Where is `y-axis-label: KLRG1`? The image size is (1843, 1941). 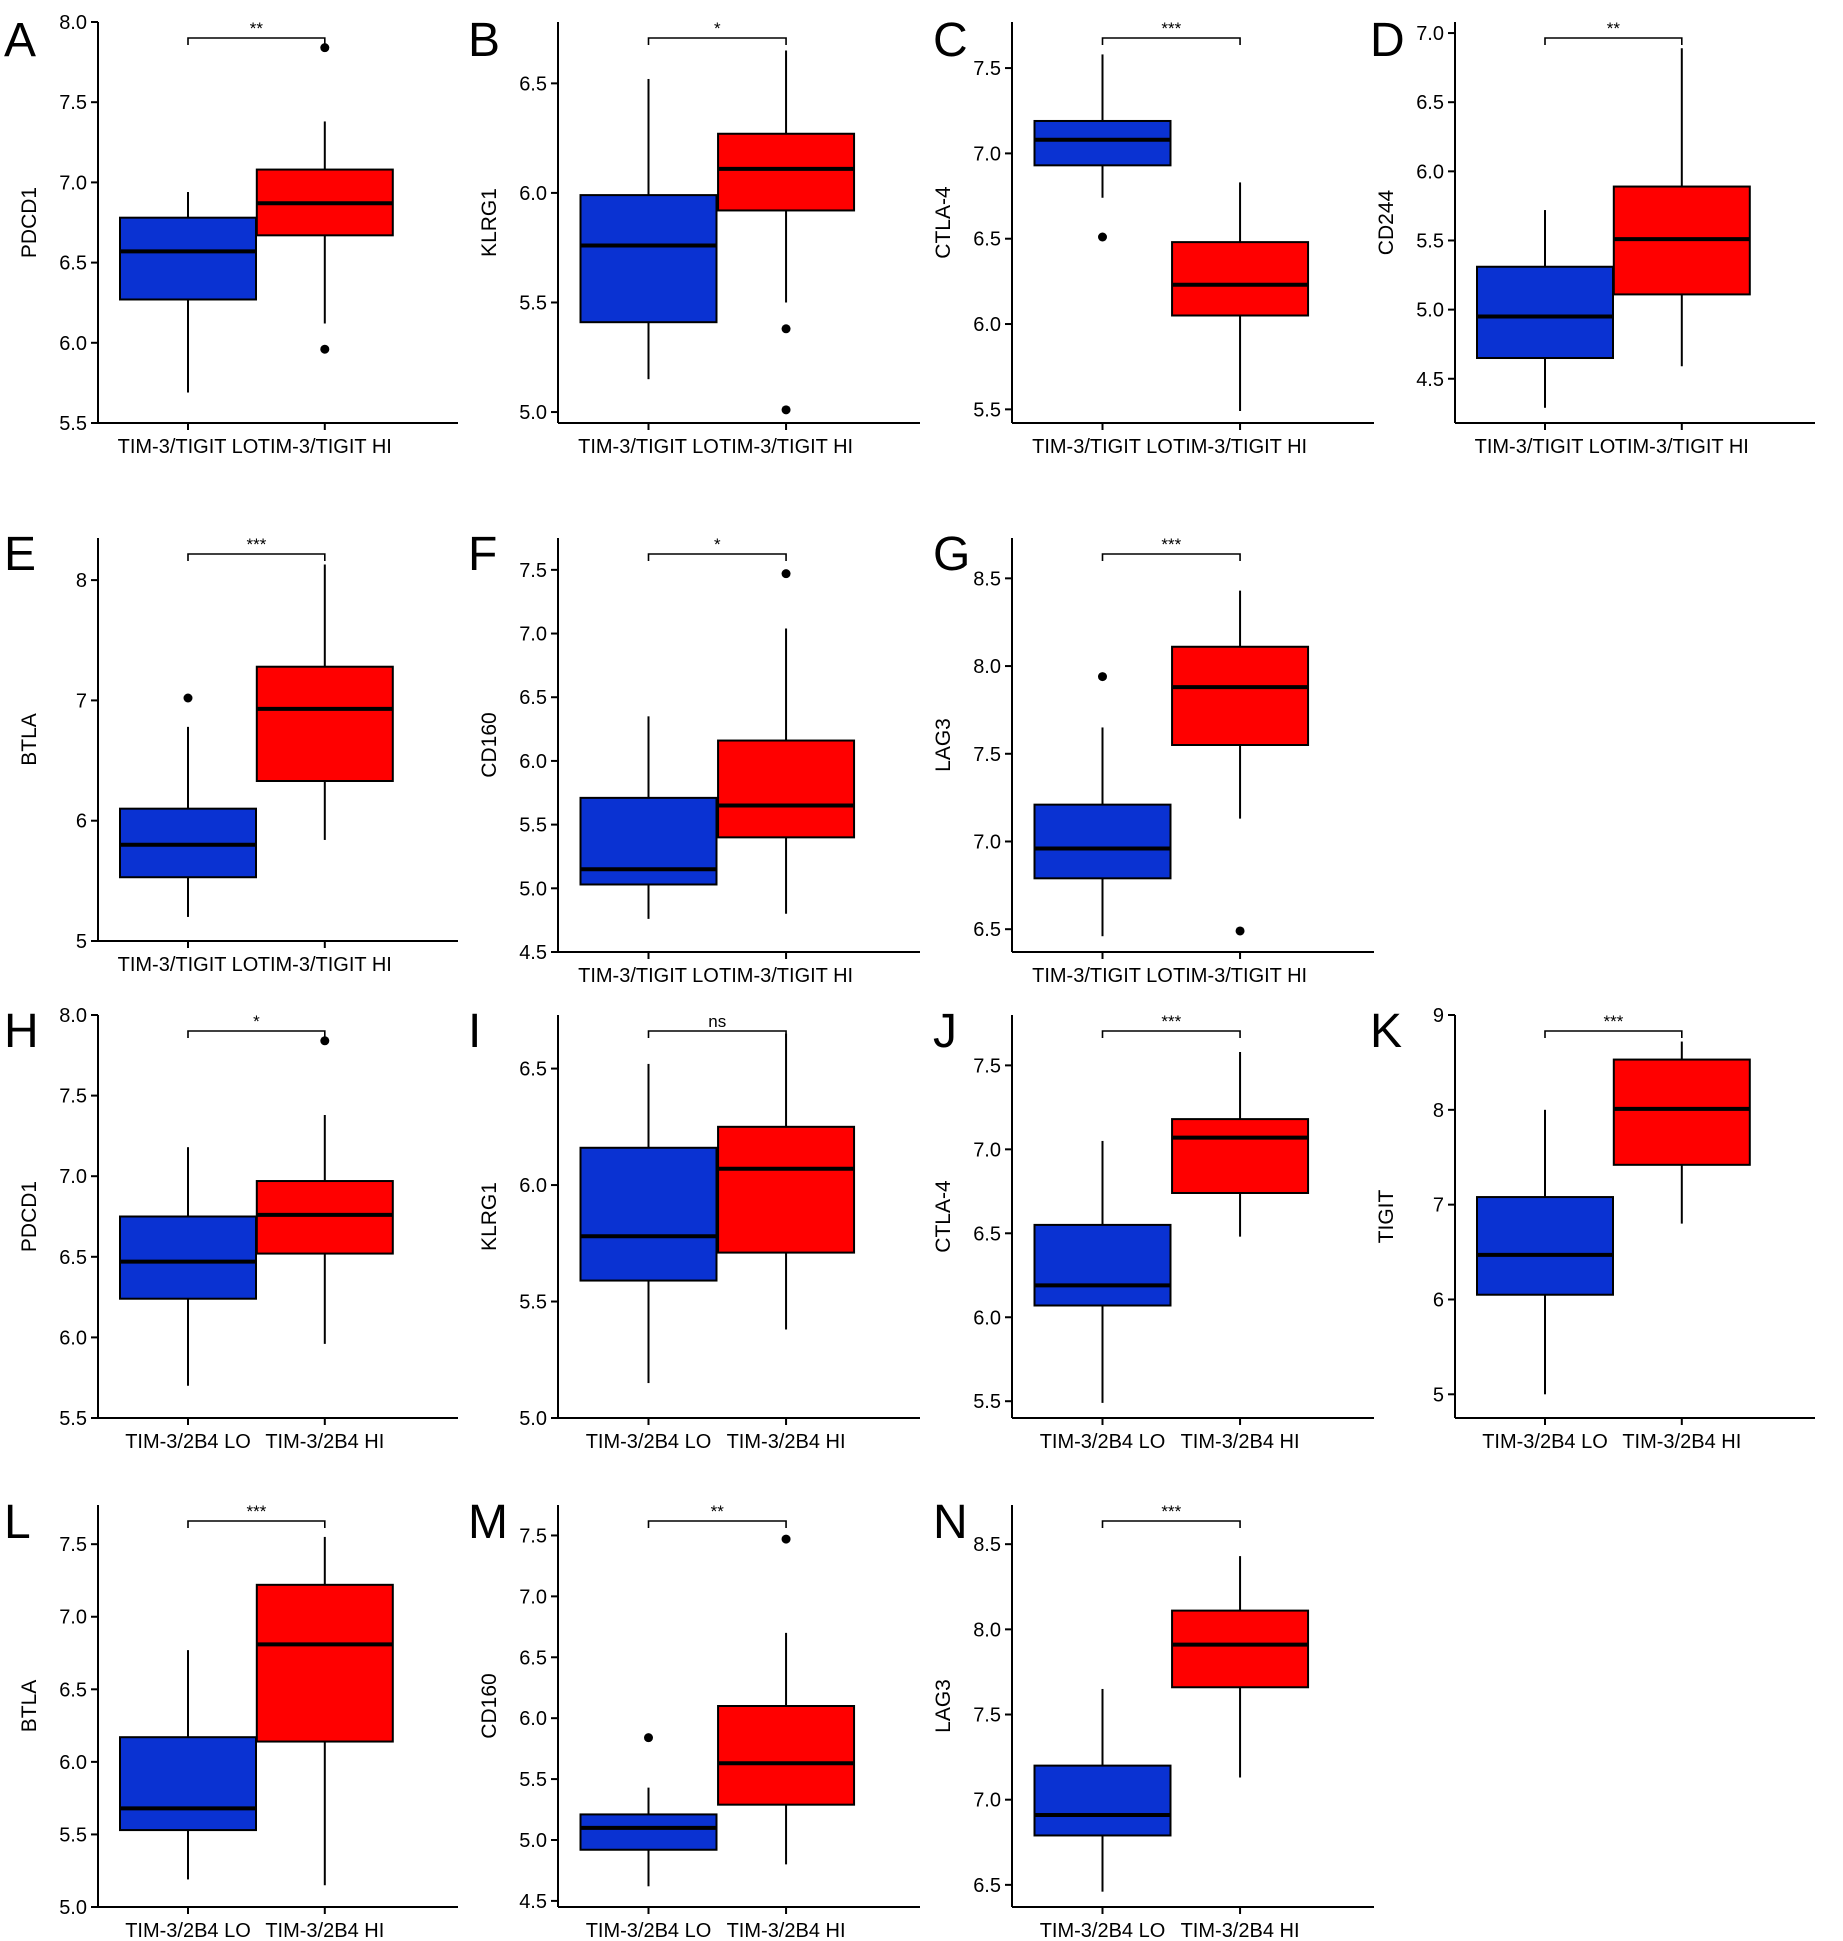 y-axis-label: KLRG1 is located at coordinates (489, 1216).